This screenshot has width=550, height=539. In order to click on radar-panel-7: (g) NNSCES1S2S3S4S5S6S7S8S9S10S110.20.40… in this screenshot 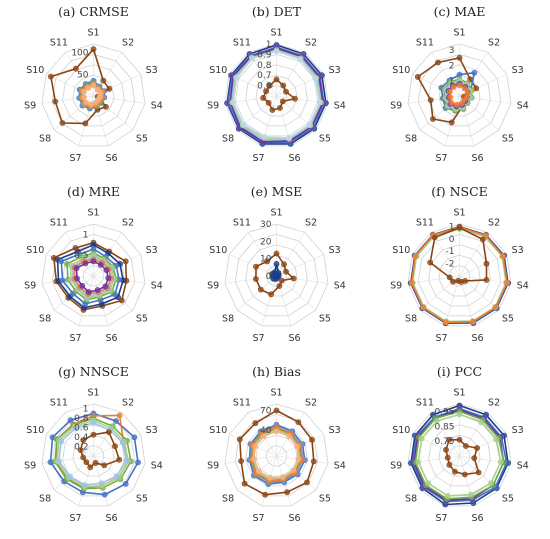, I will do `click(93, 444)`.